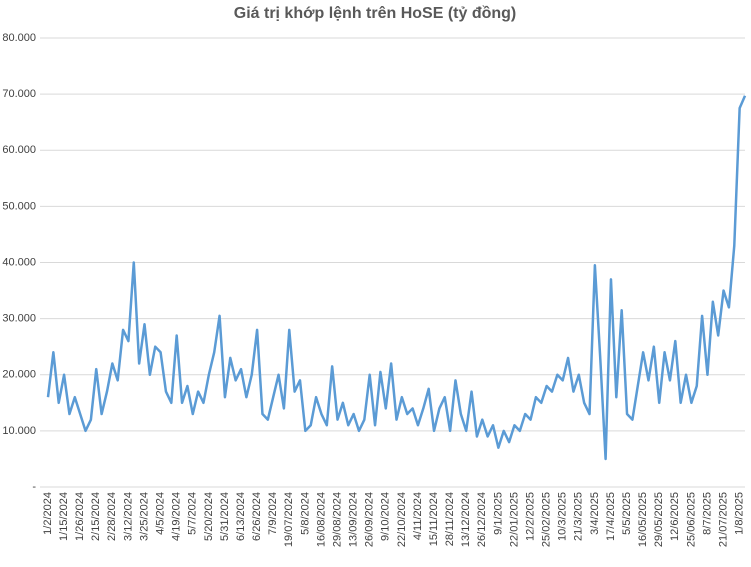  What do you see at coordinates (19, 319) in the screenshot?
I see `y-tick-label: 30.000` at bounding box center [19, 319].